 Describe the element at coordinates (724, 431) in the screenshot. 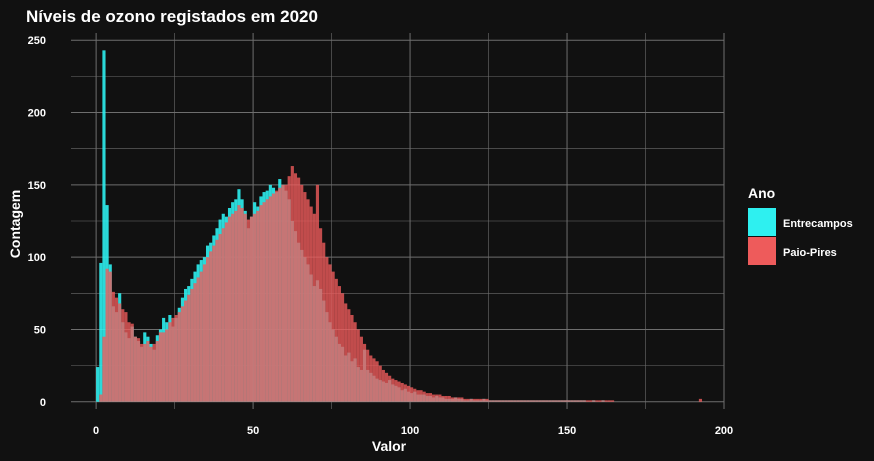

I see `x-tick-label: 200` at that location.